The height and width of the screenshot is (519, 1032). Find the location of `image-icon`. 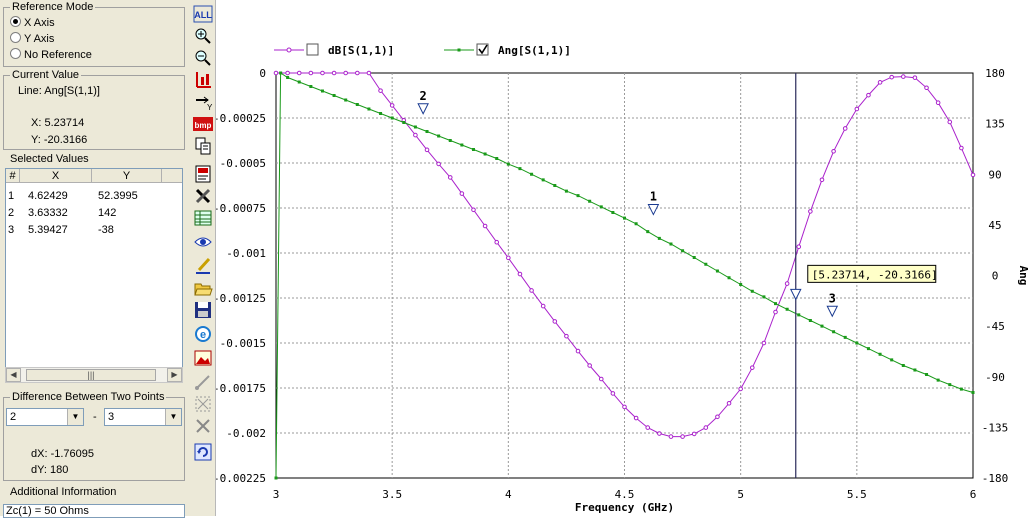

image-icon is located at coordinates (203, 358).